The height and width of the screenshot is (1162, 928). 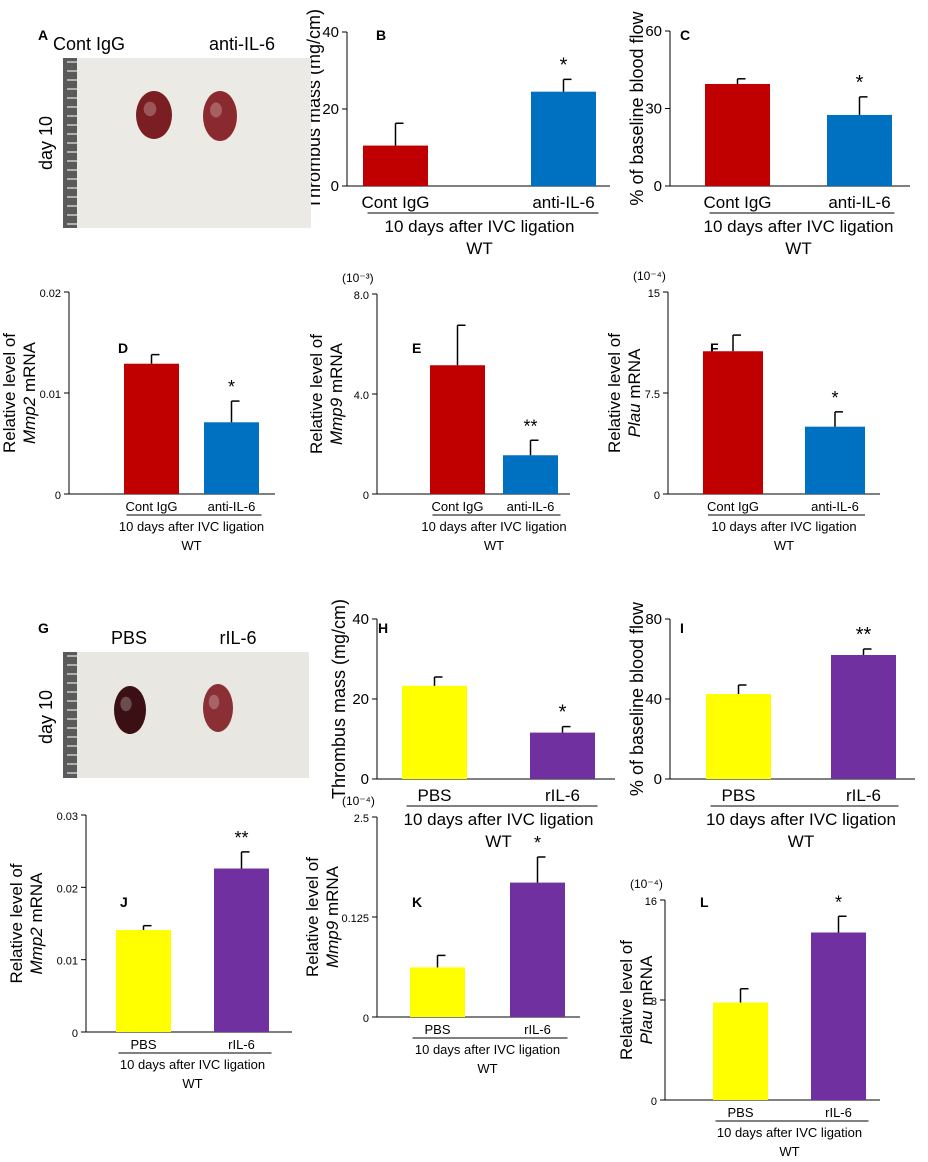 I want to click on photo-panel-g: G PBS rIL-6 day 10, so click(x=172, y=699).